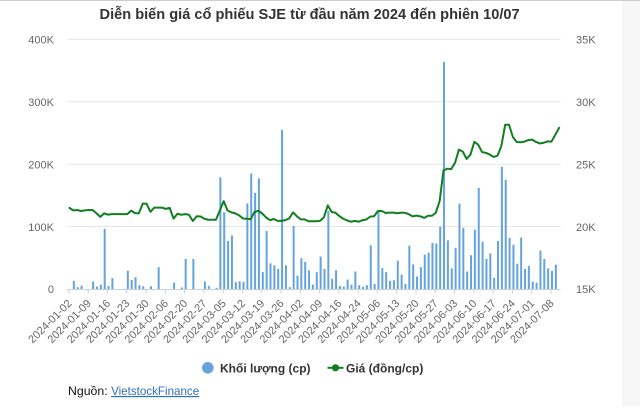 This screenshot has height=411, width=640. I want to click on svg-text: 20K, so click(586, 228).